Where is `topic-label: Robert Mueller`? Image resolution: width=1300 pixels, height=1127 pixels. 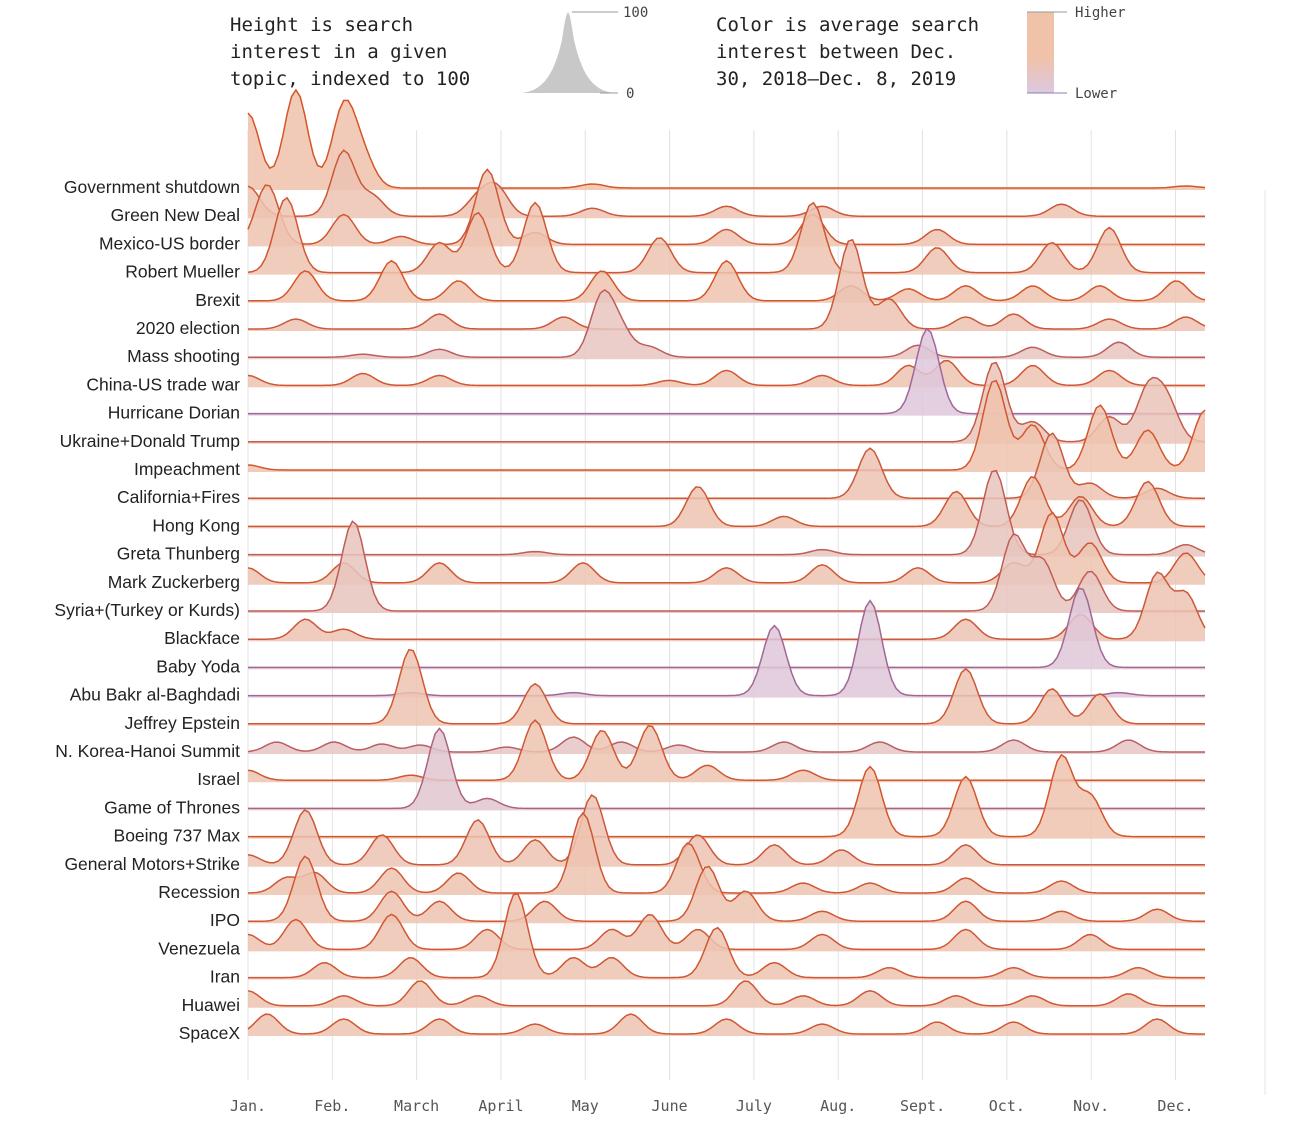
topic-label: Robert Mueller is located at coordinates (182, 272).